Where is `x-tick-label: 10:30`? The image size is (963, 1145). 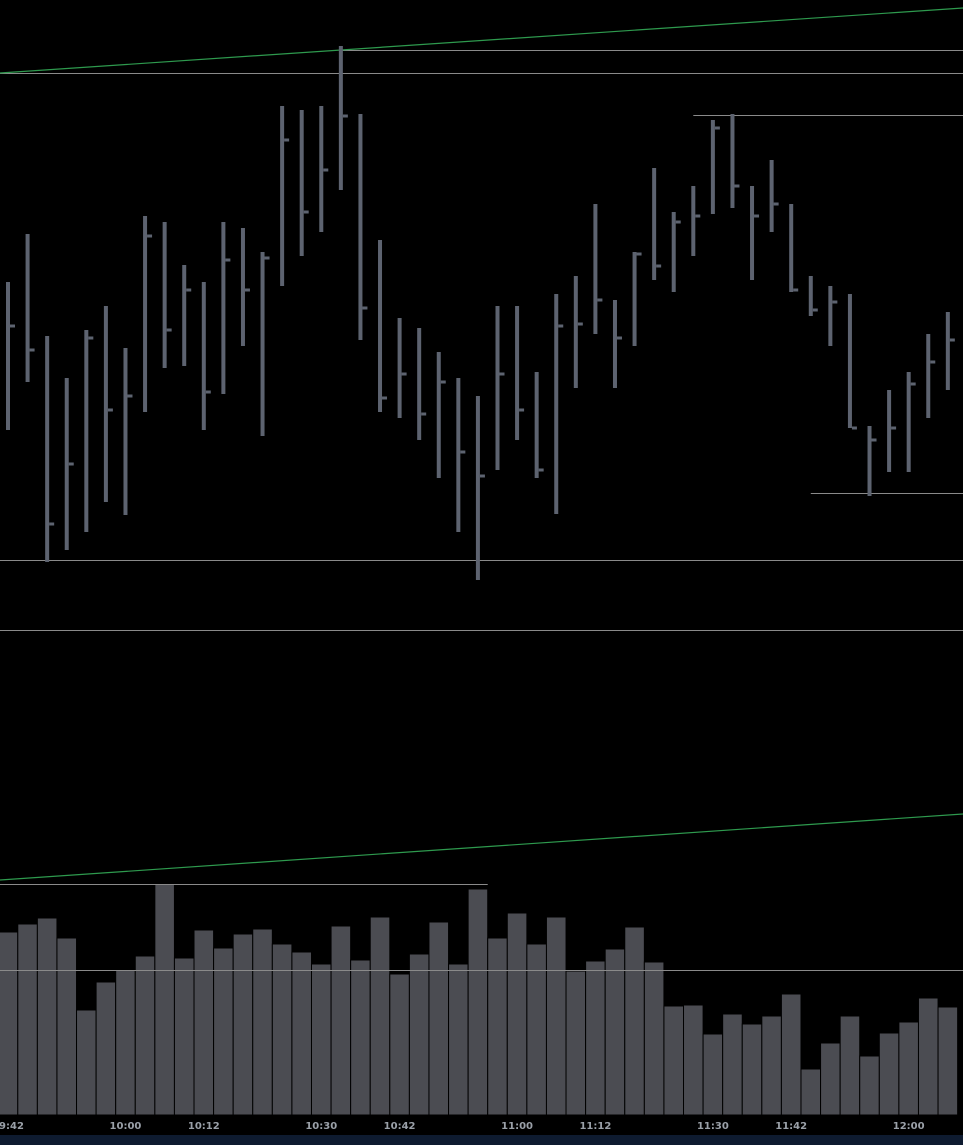
x-tick-label: 10:30 is located at coordinates (321, 1126).